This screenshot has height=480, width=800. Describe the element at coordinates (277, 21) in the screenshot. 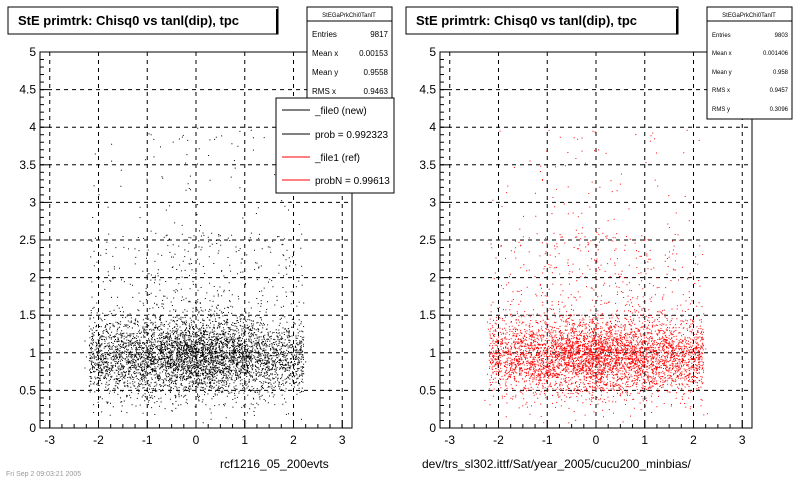

I see `left-title-shadow` at that location.